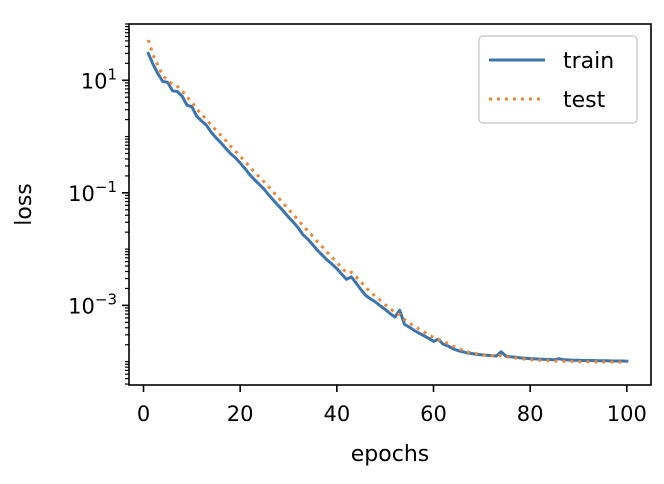 The height and width of the screenshot is (484, 664). What do you see at coordinates (588, 61) in the screenshot?
I see `legend-label-train: train` at bounding box center [588, 61].